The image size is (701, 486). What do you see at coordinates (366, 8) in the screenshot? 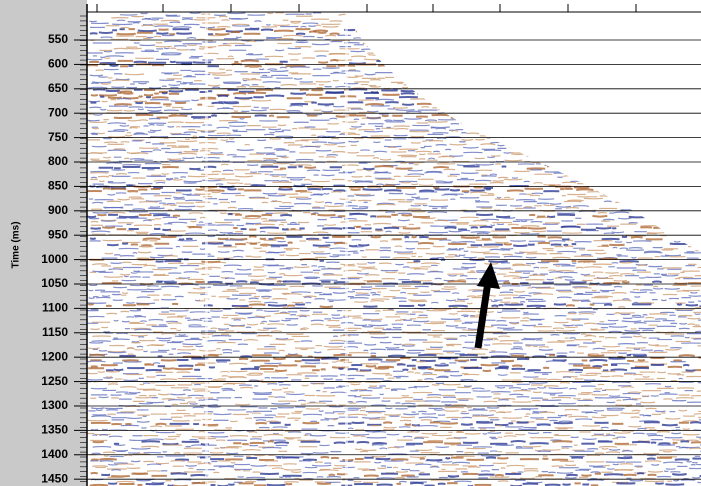
I see `top-ticks` at bounding box center [366, 8].